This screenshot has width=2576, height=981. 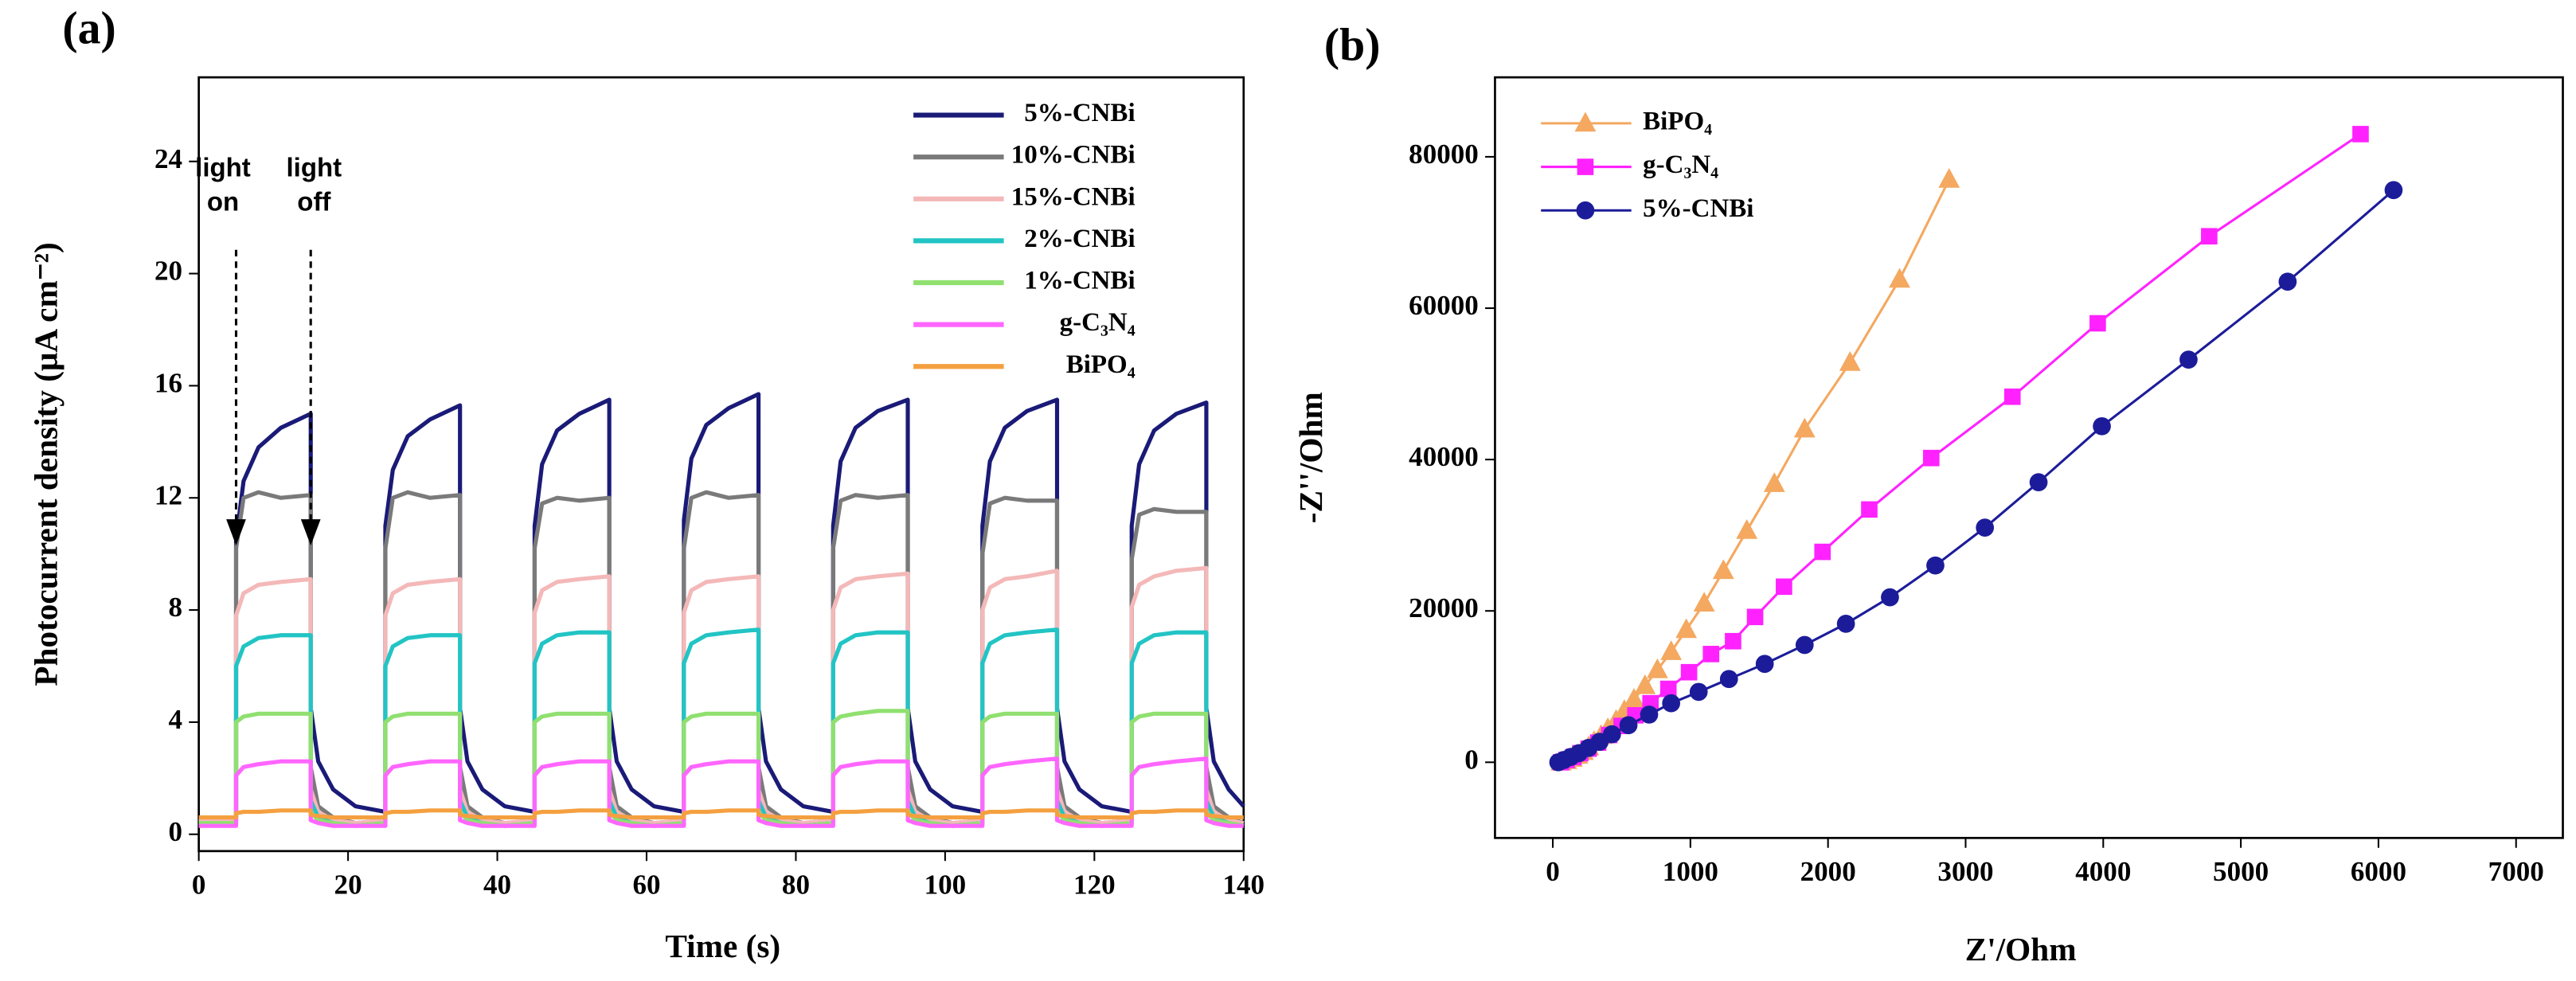 I want to click on x-axis-label: Z'/Ohm, so click(x=2021, y=949).